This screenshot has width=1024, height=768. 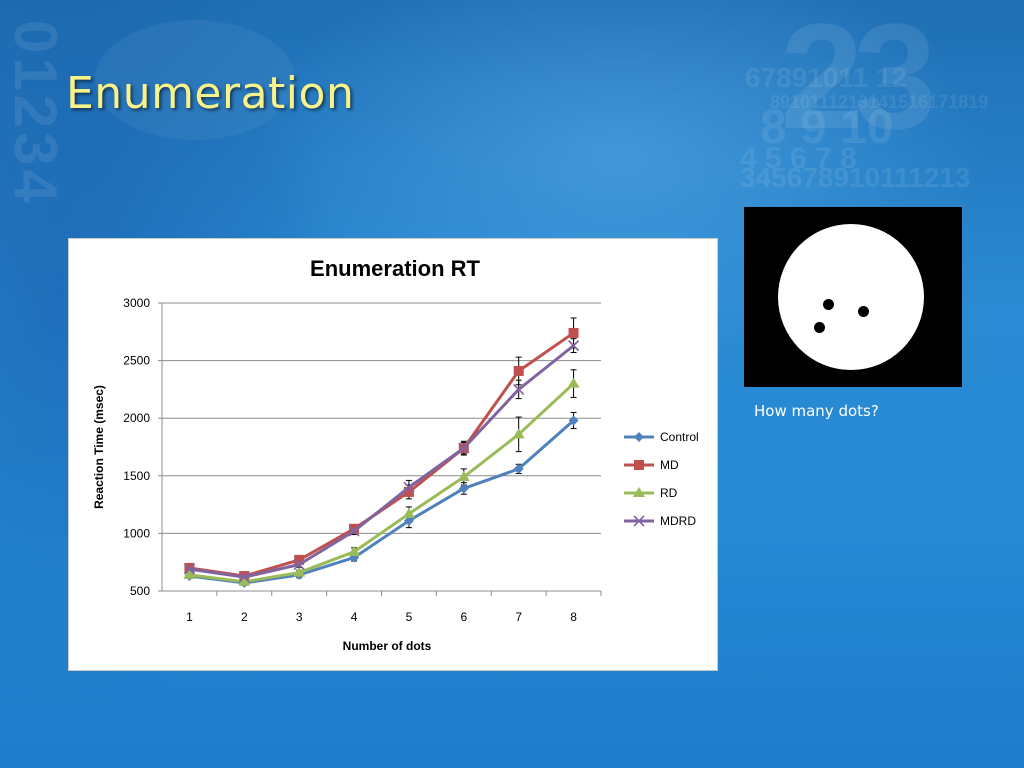 What do you see at coordinates (35, 113) in the screenshot?
I see `background-decoration: 01234` at bounding box center [35, 113].